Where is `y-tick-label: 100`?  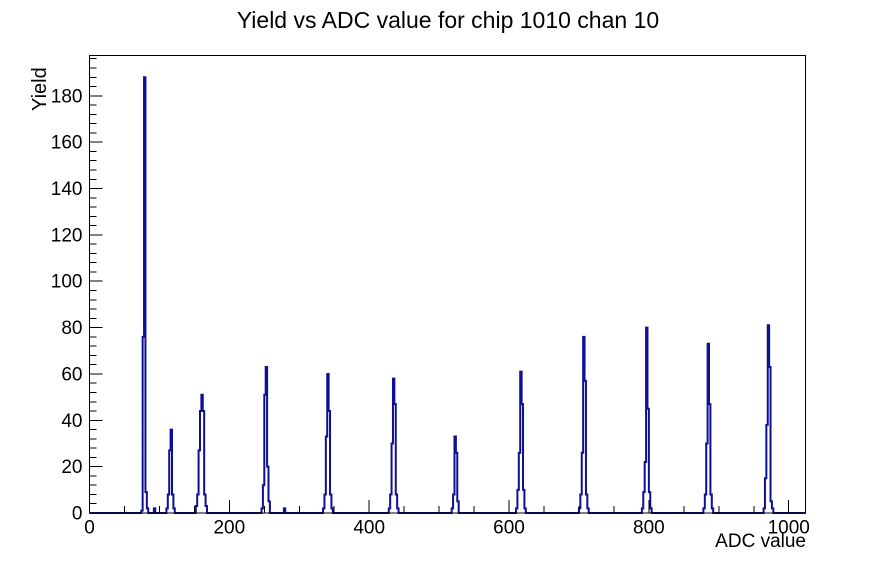
y-tick-label: 100 is located at coordinates (67, 282).